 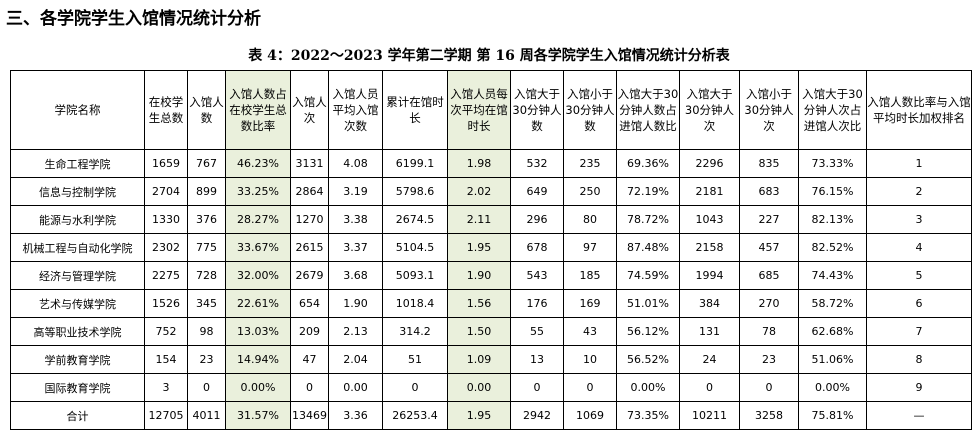 What do you see at coordinates (590, 163) in the screenshot?
I see `under30-people-cell: 235` at bounding box center [590, 163].